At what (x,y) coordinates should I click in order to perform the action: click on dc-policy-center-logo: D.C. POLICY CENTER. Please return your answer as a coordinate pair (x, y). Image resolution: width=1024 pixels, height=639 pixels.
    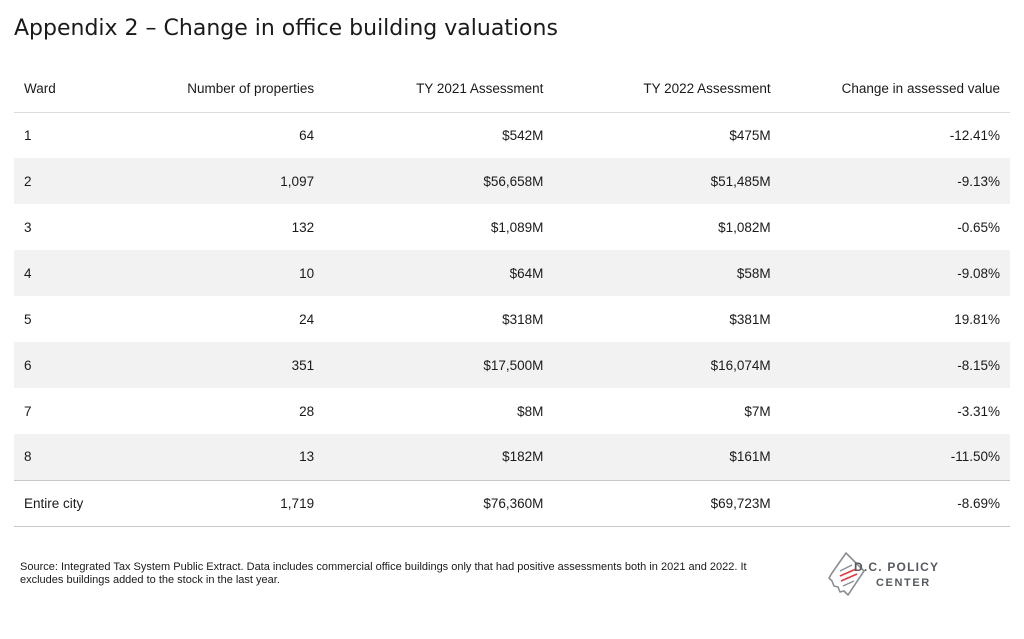
    Looking at the image, I should click on (891, 574).